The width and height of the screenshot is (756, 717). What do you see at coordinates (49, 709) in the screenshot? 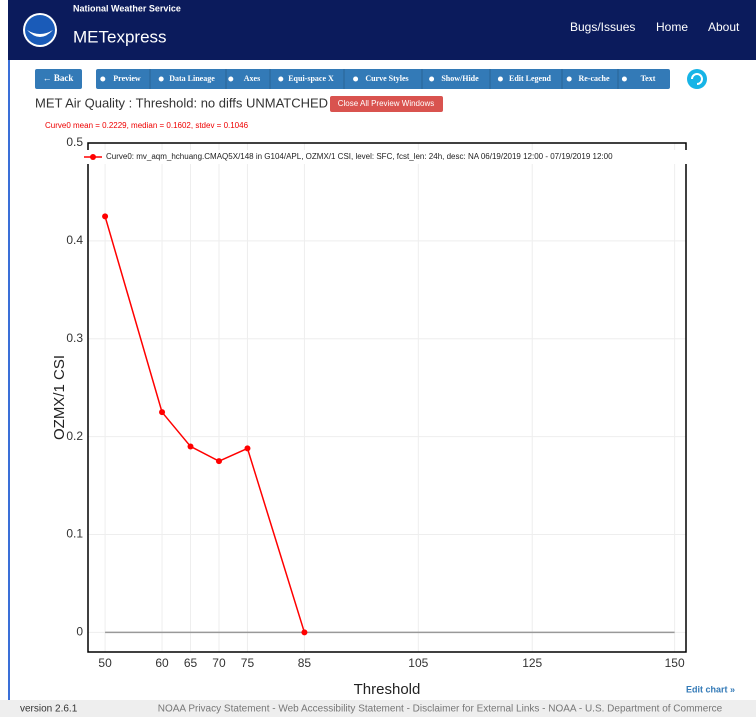
I see `version: version 2.6.1` at bounding box center [49, 709].